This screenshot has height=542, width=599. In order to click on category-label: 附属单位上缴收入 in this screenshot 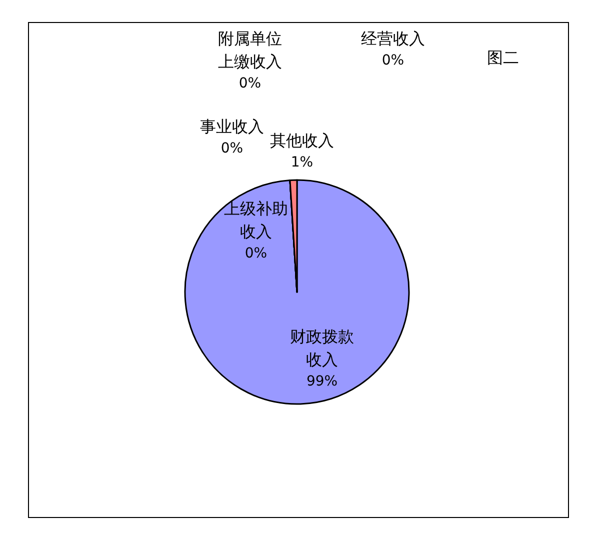, I will do `click(250, 50)`.